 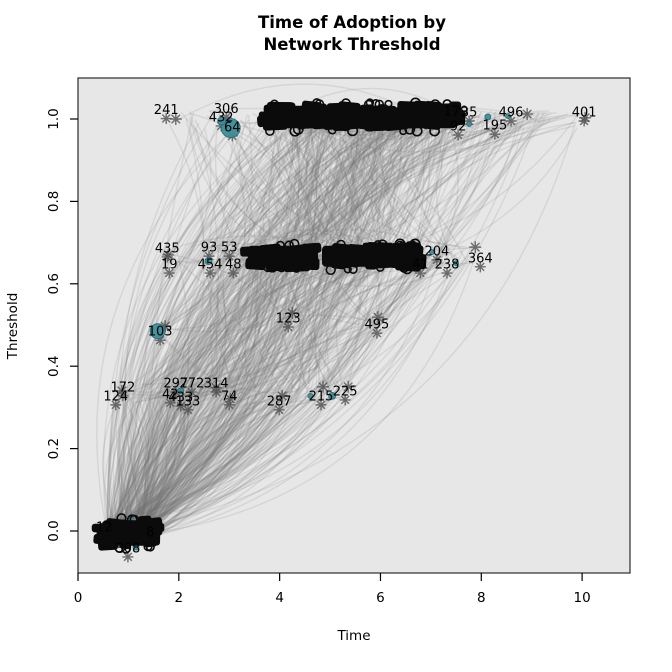 What do you see at coordinates (377, 325) in the screenshot?
I see `node-label: 495` at bounding box center [377, 325].